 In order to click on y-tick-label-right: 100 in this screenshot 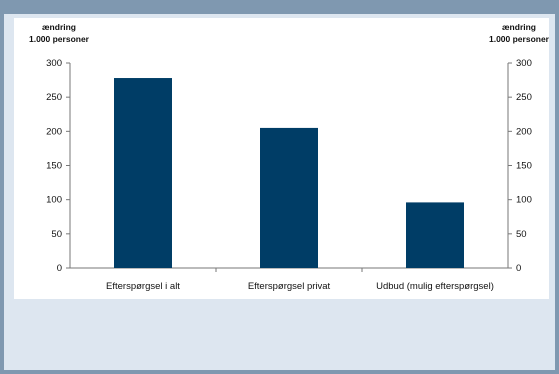, I will do `click(524, 200)`.